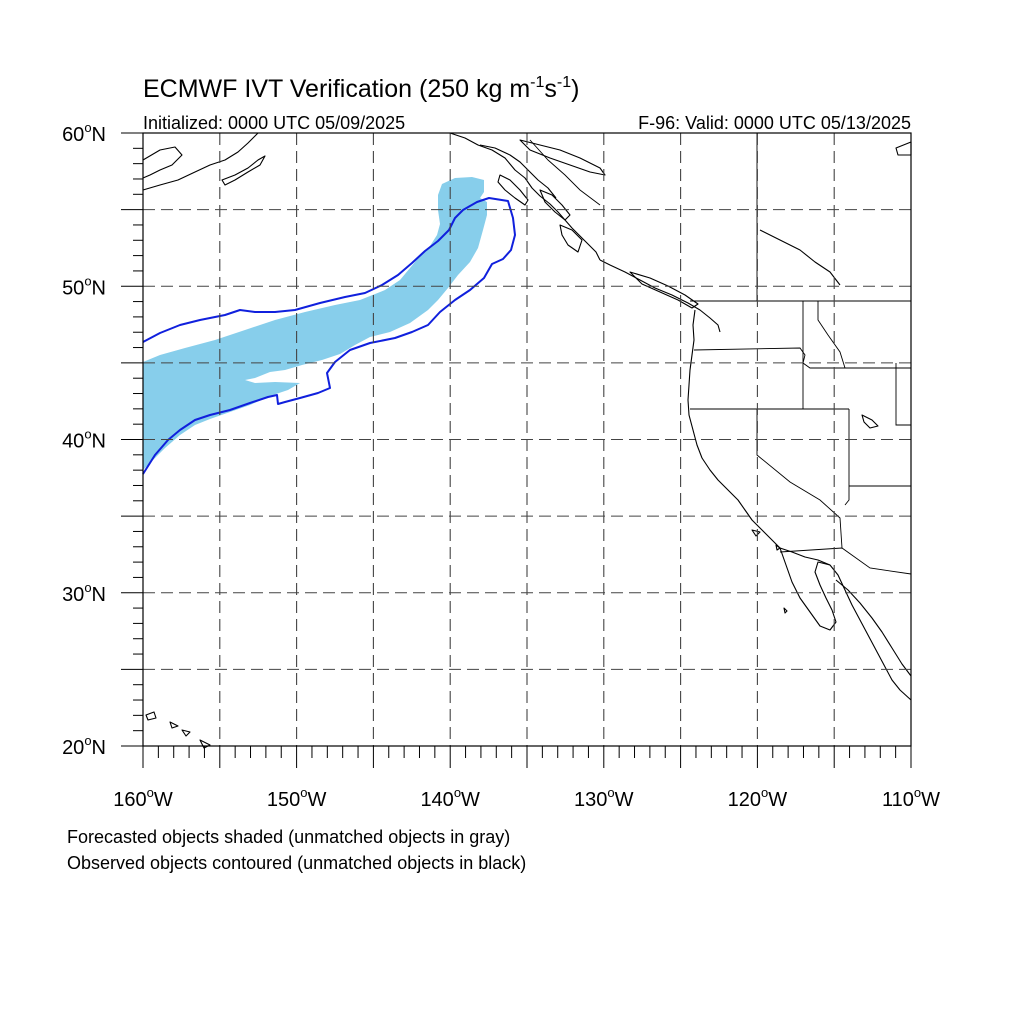  I want to click on observed-ivt-contour, so click(329, 336).